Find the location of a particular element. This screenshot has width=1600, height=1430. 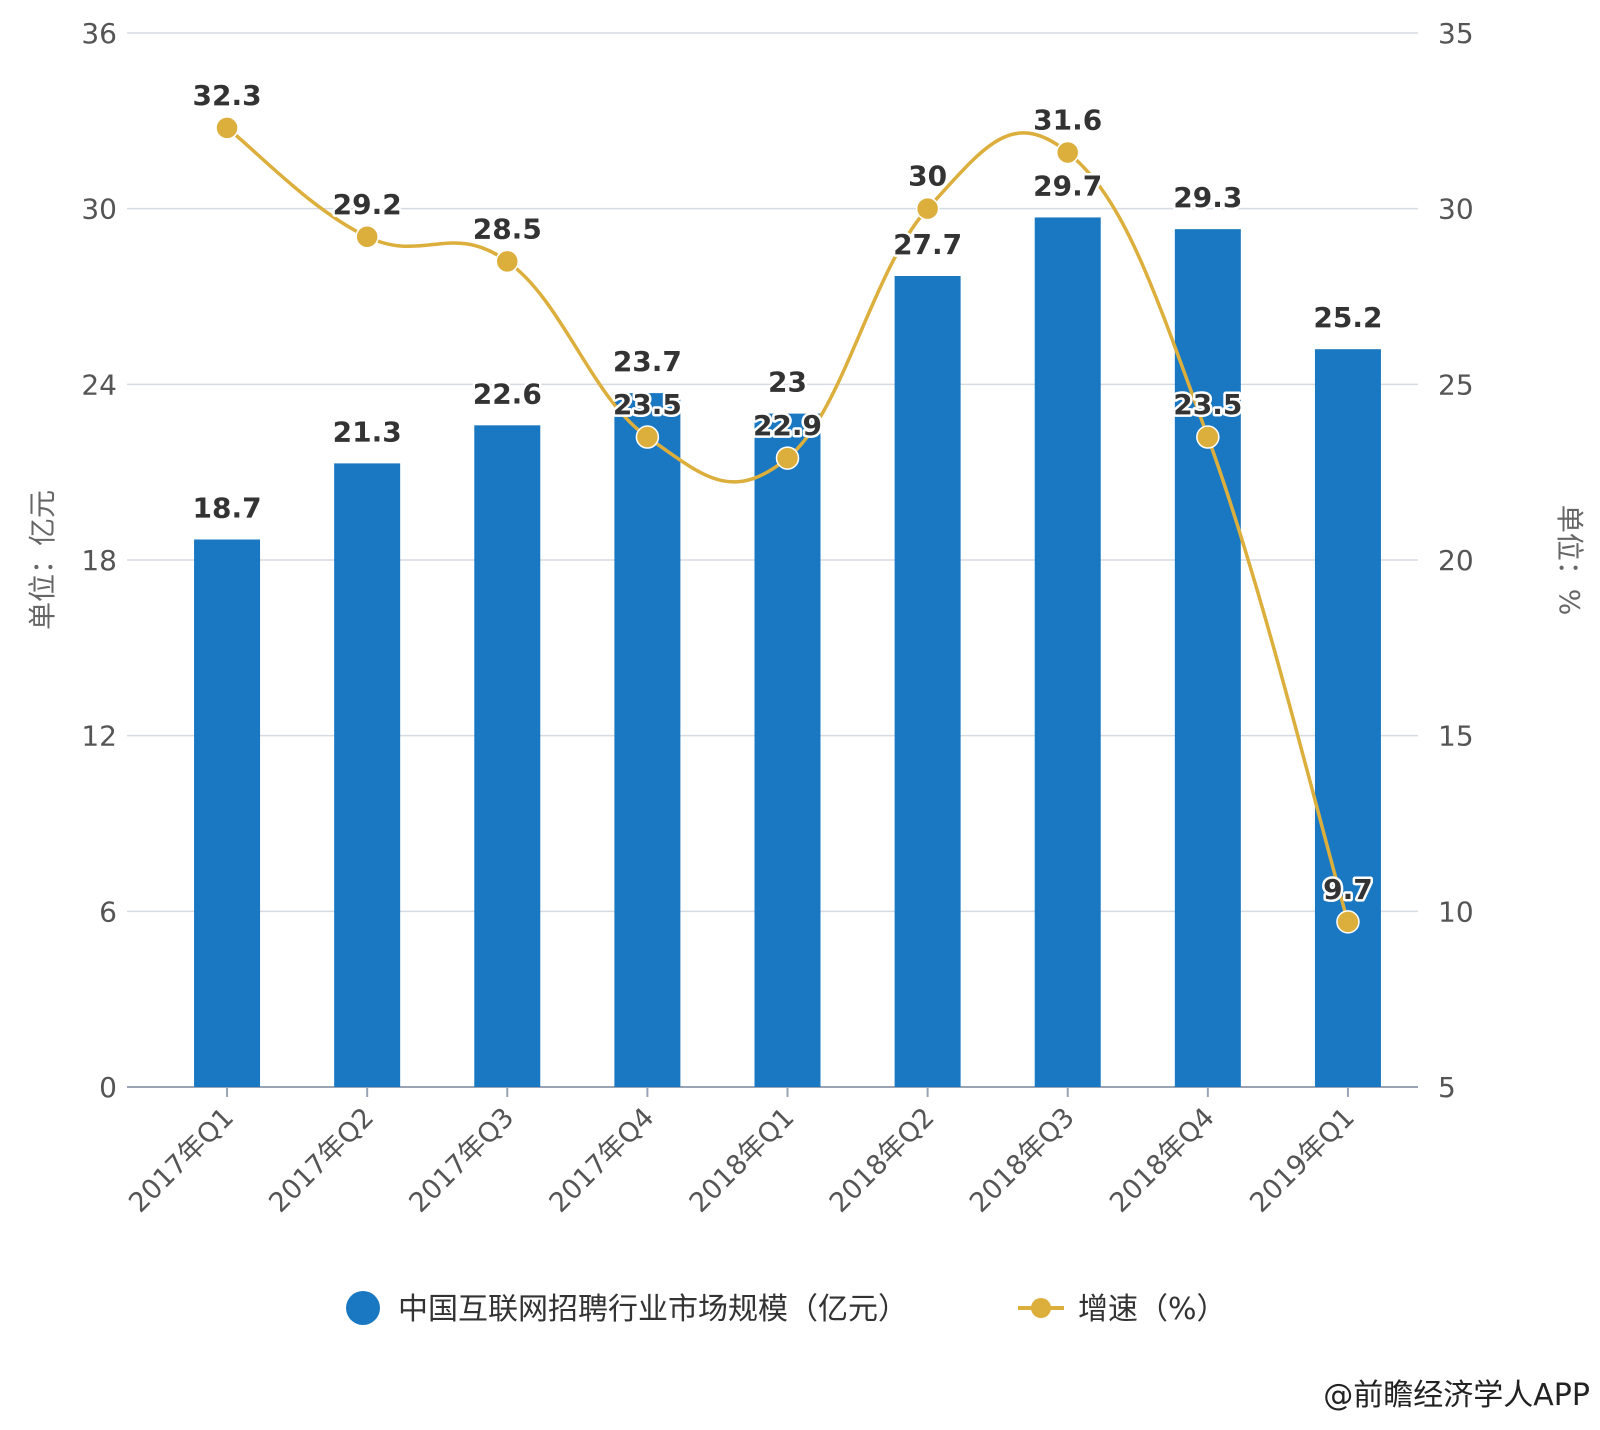

line-value-label: 29.2 is located at coordinates (367, 204).